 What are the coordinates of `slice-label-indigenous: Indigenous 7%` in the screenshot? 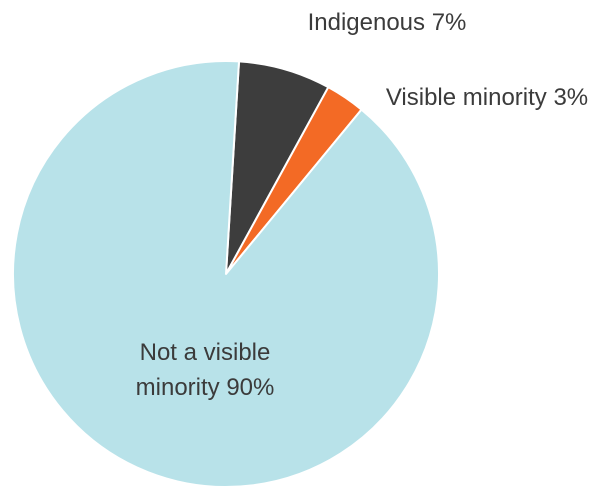 It's located at (387, 22).